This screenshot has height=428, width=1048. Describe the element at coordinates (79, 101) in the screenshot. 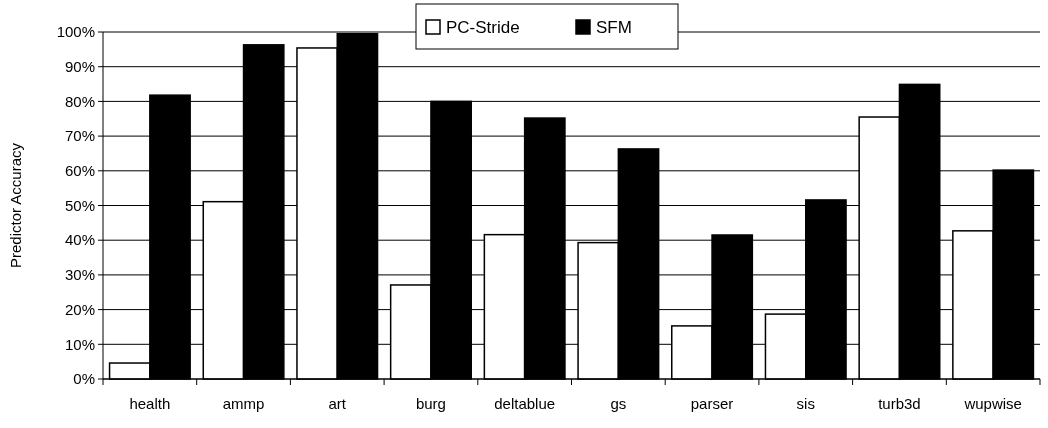

I see `y-tick-label: 80%` at that location.